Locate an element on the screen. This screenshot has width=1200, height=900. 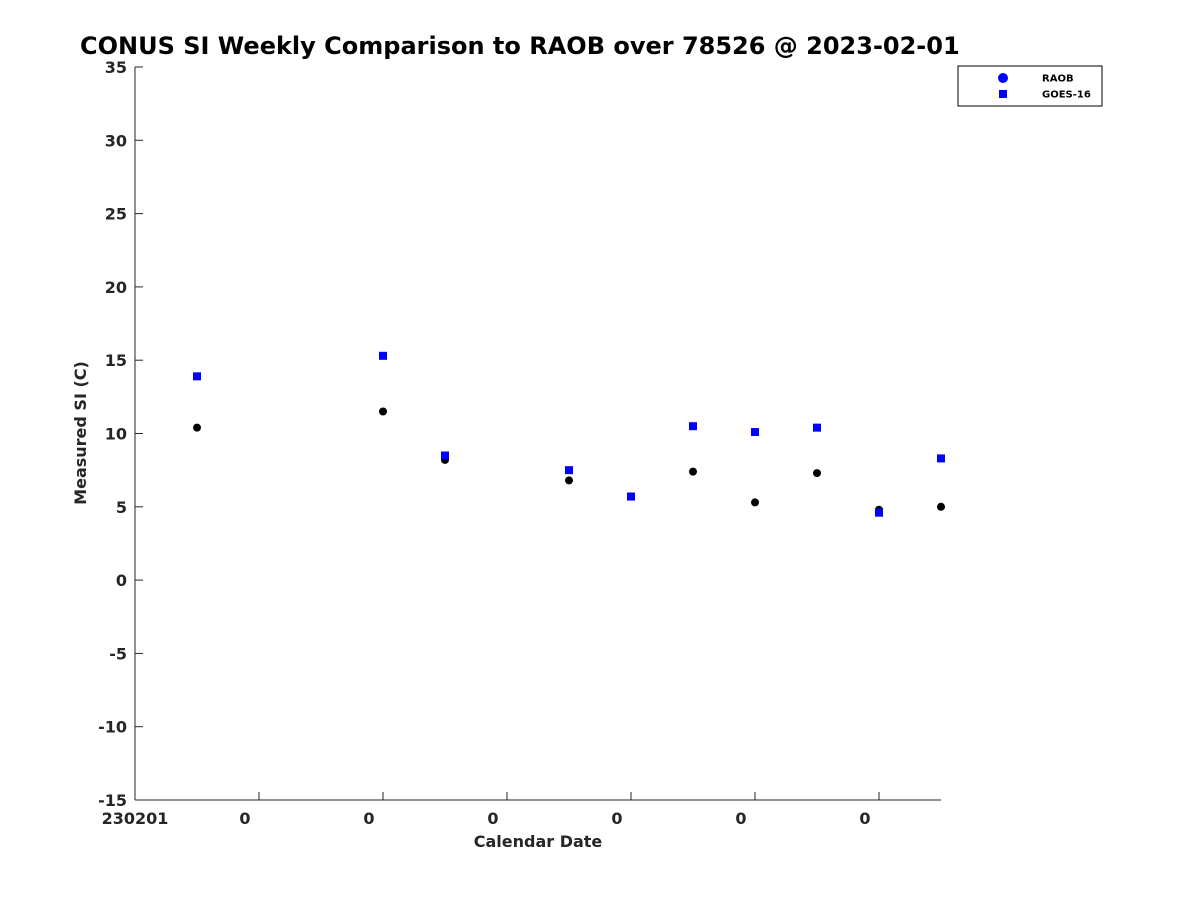
y-tick-label: 20 is located at coordinates (116, 287).